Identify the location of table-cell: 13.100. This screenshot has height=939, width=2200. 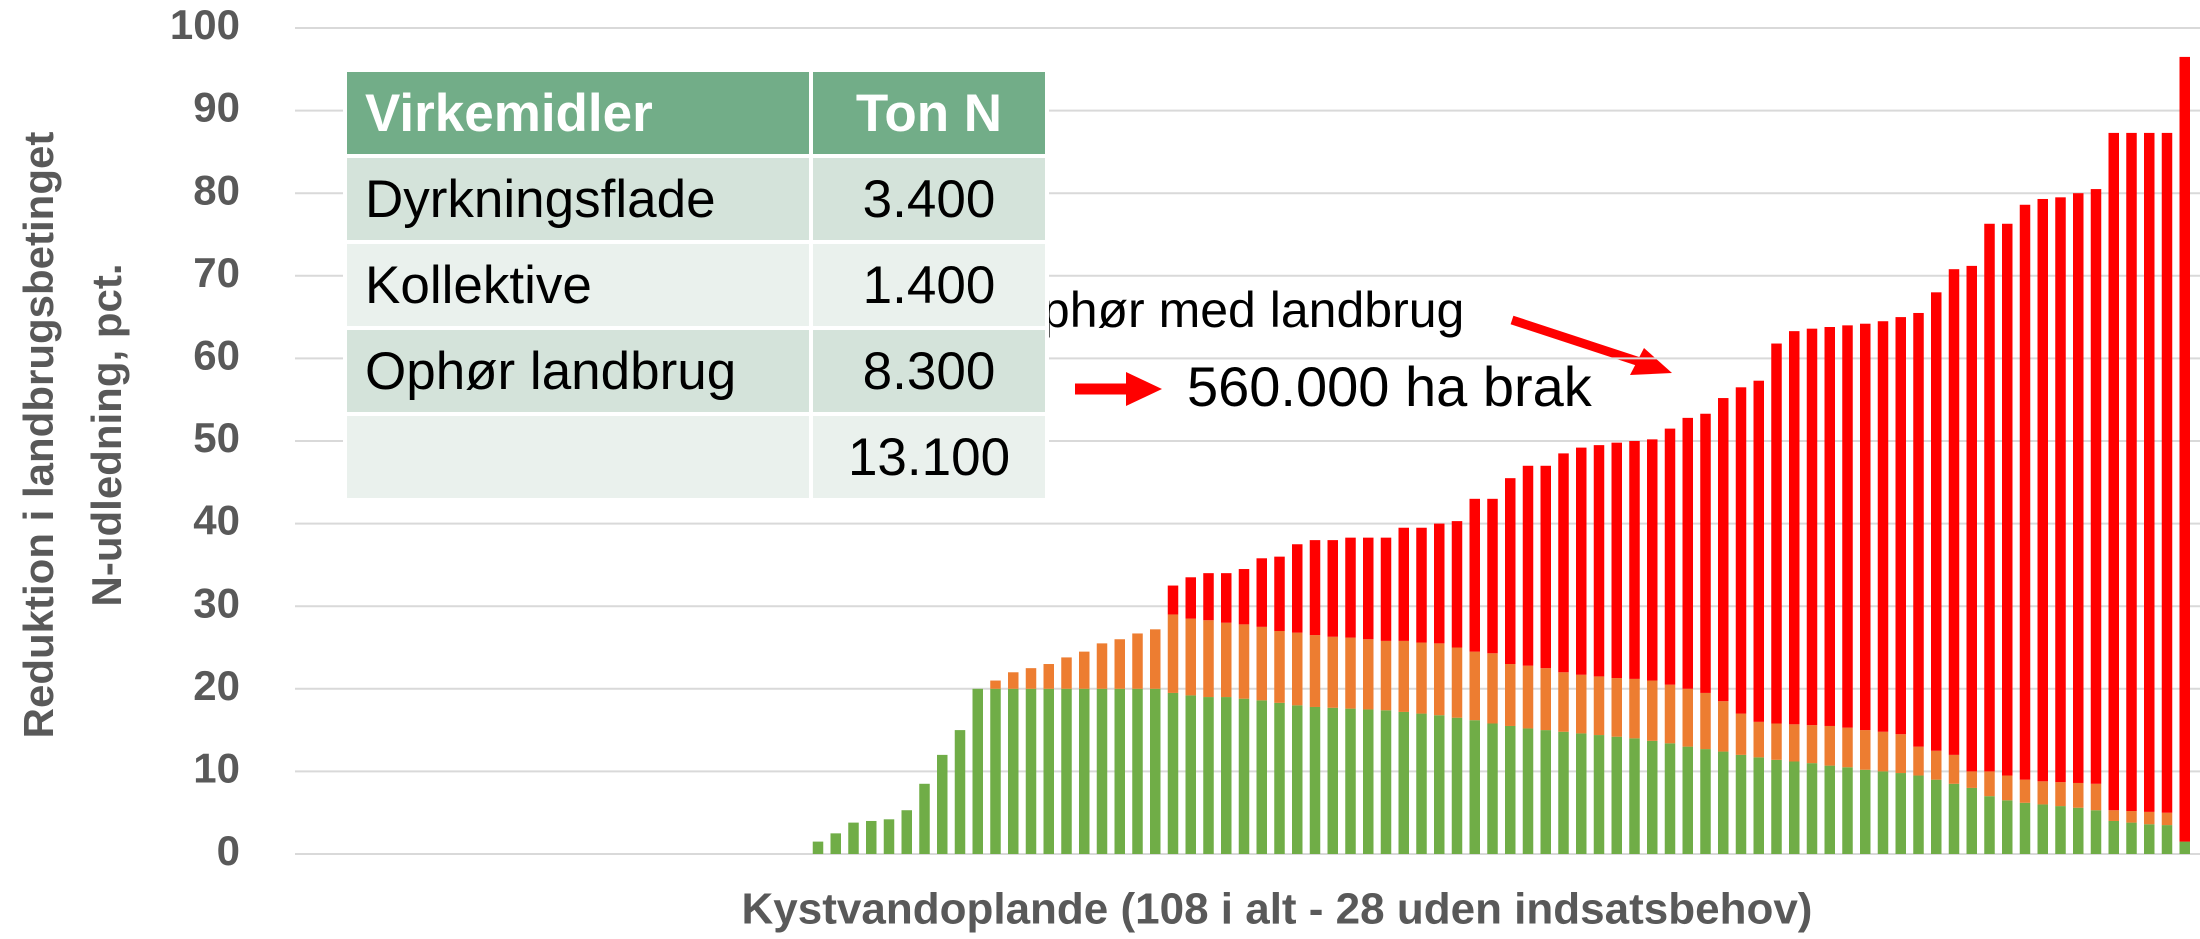
(929, 457).